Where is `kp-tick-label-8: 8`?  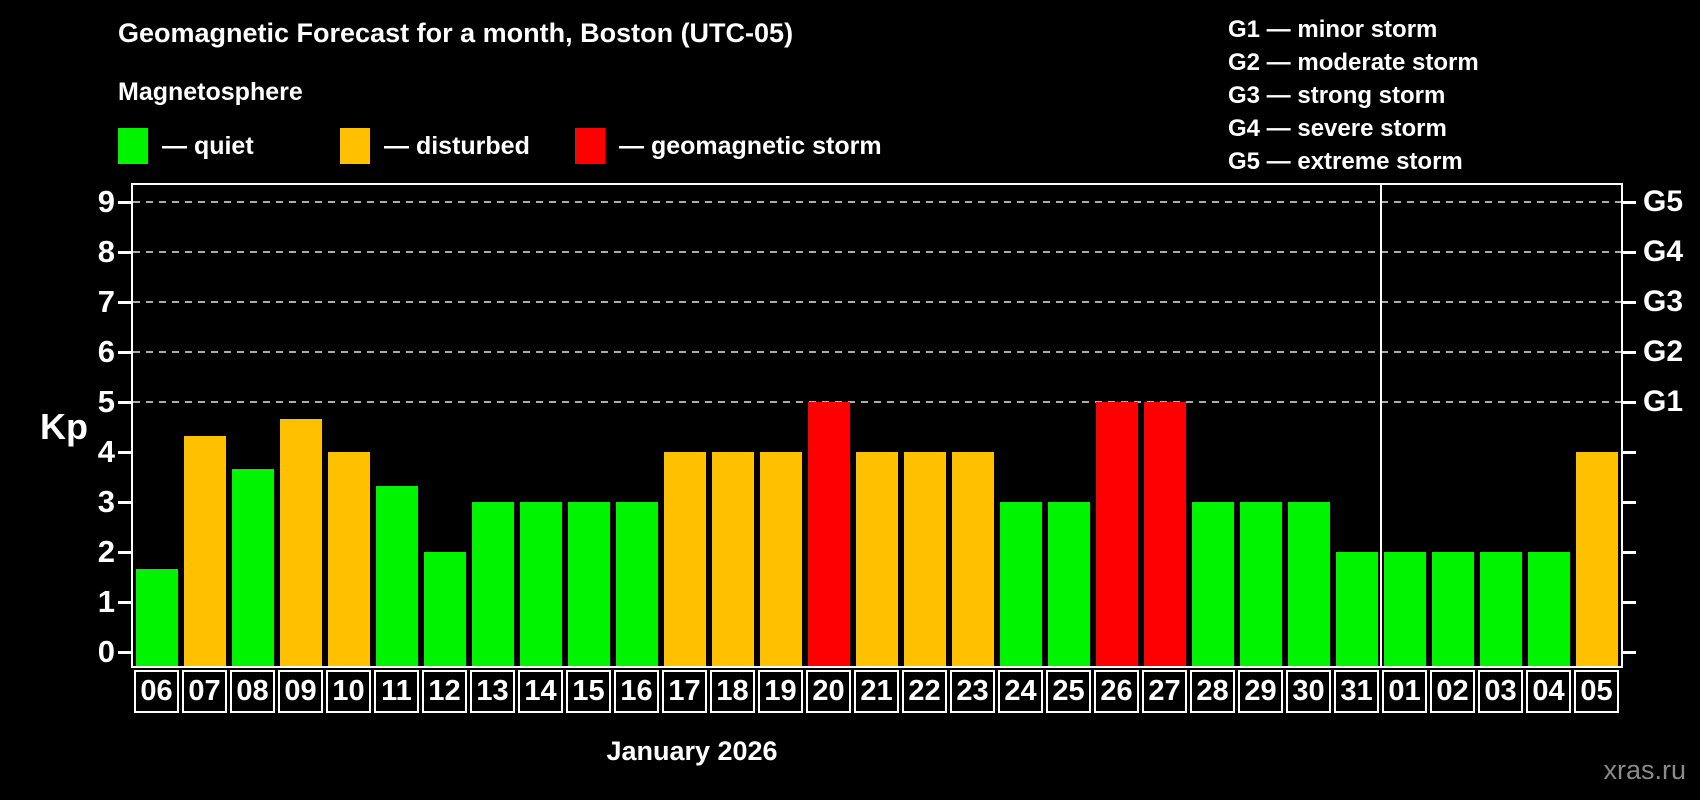 kp-tick-label-8: 8 is located at coordinates (106, 251).